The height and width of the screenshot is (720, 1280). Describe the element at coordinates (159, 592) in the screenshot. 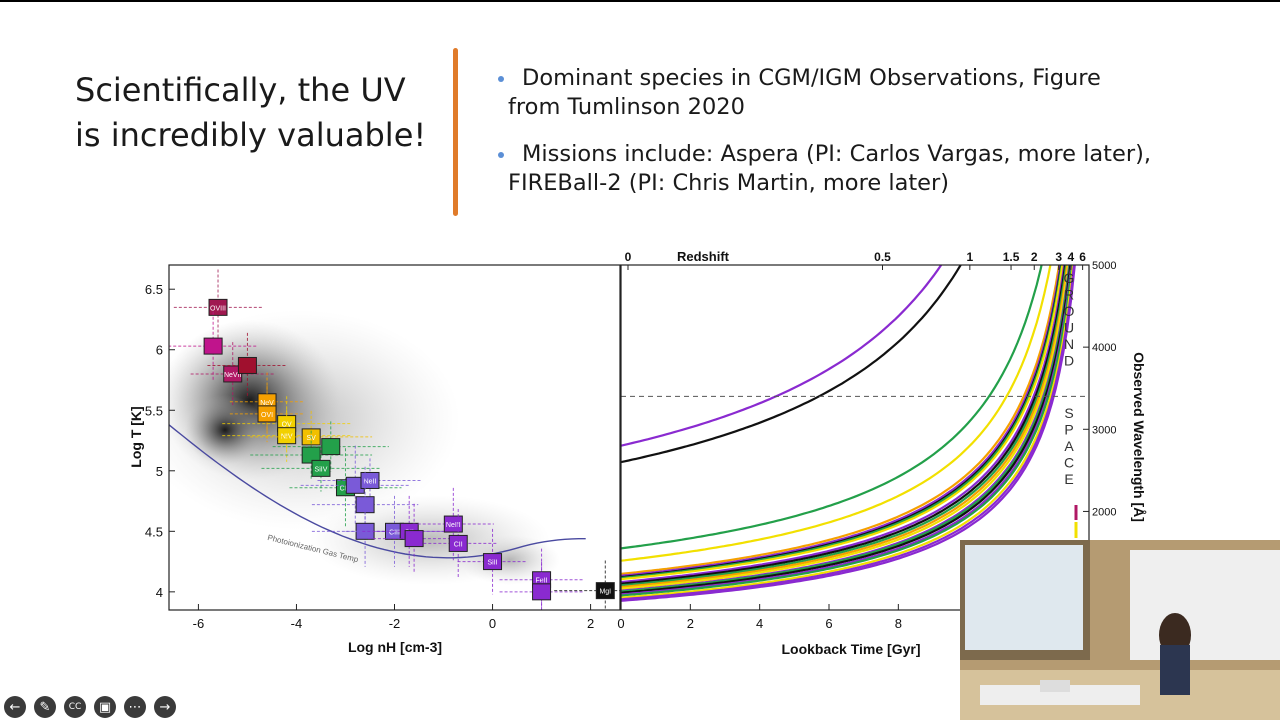

I see `y-tick-label: 4` at that location.